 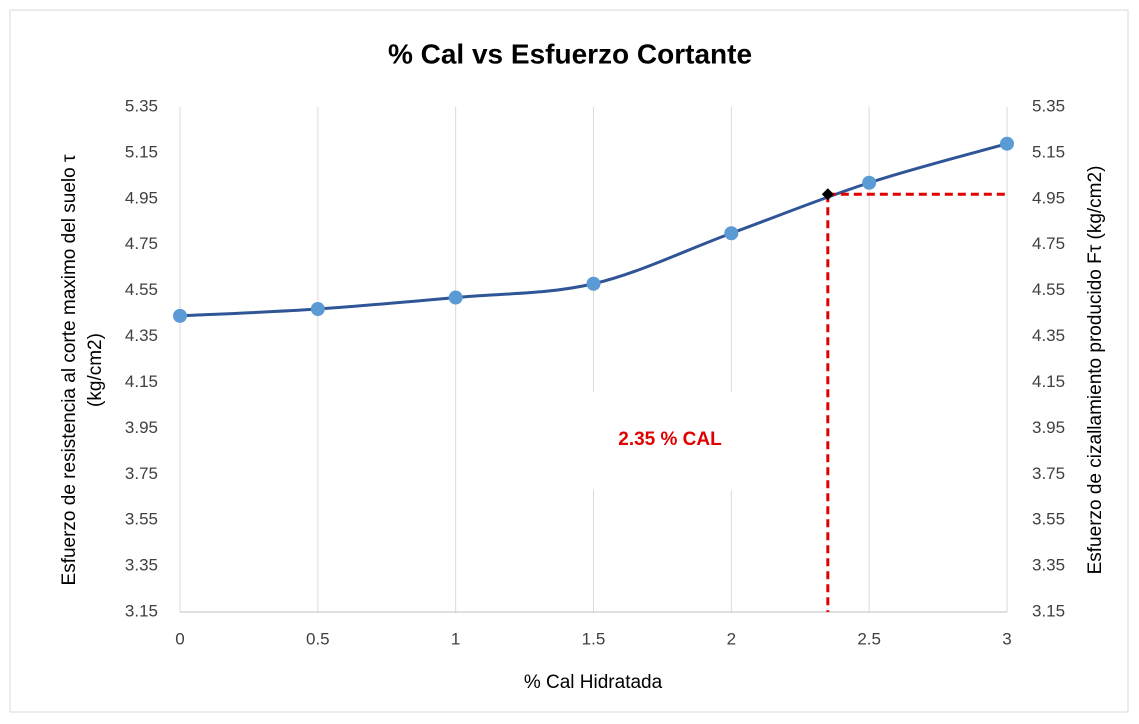 I want to click on y-tick-label: 4.55, so click(x=141, y=289).